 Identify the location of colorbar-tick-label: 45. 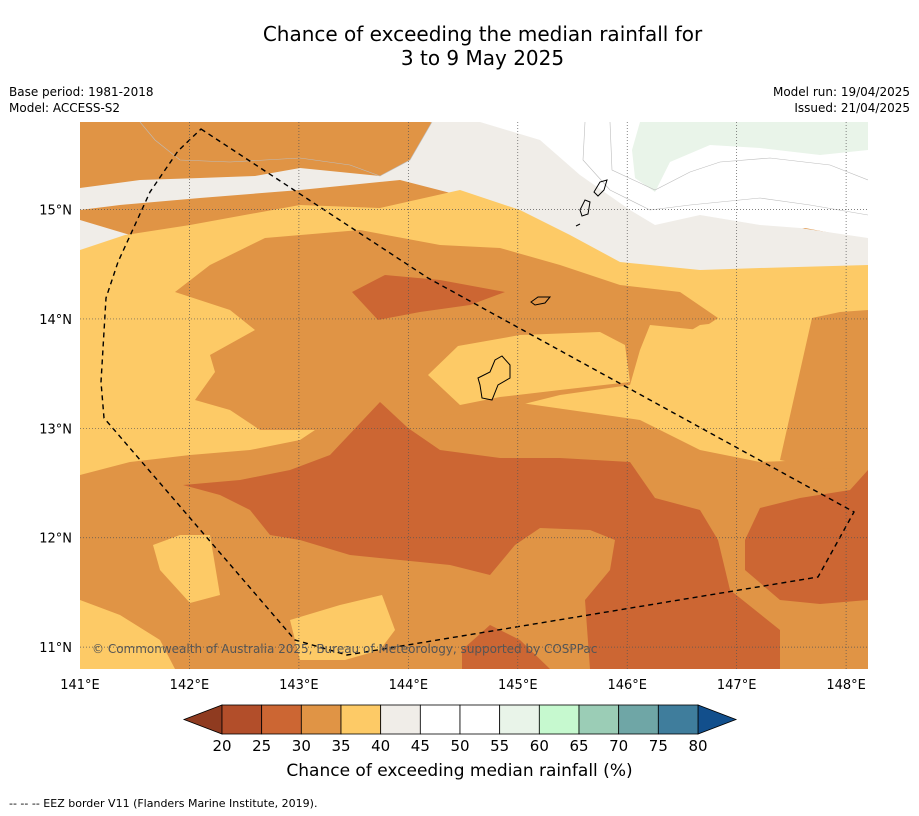
(420, 746).